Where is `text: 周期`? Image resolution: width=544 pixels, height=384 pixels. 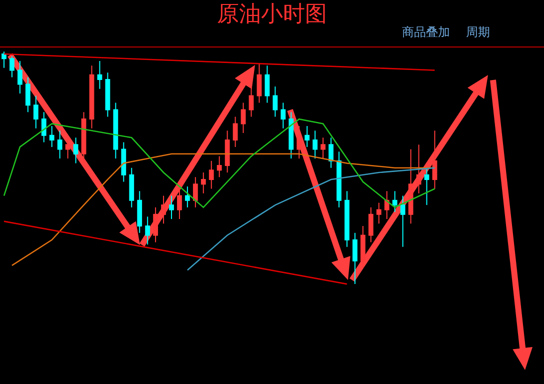
text: 周期 is located at coordinates (478, 32).